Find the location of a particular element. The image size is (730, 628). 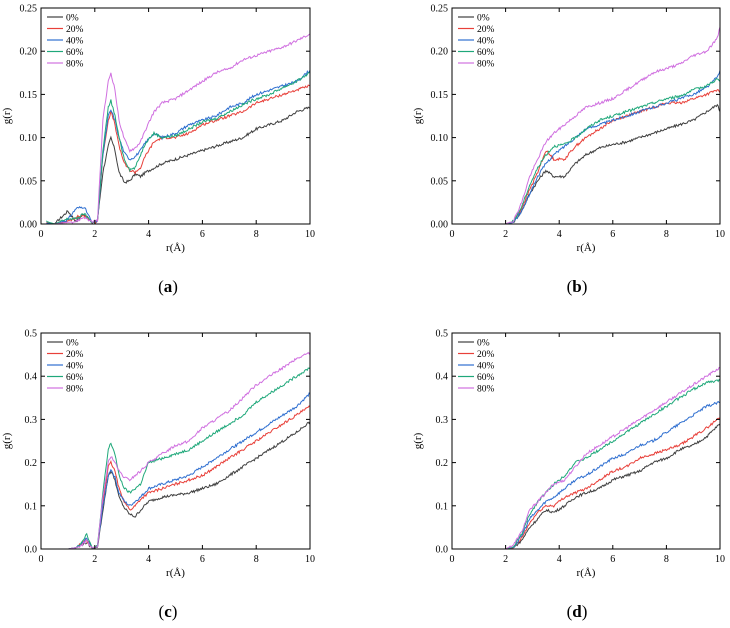

panel-letter-b: b is located at coordinates (577, 286).